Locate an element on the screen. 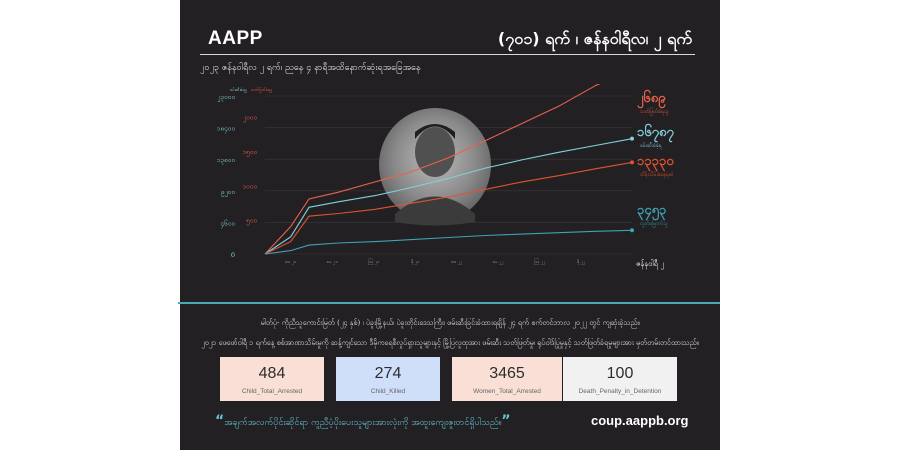 Image resolution: width=900 pixels, height=450 pixels. section-divider is located at coordinates (449, 303).